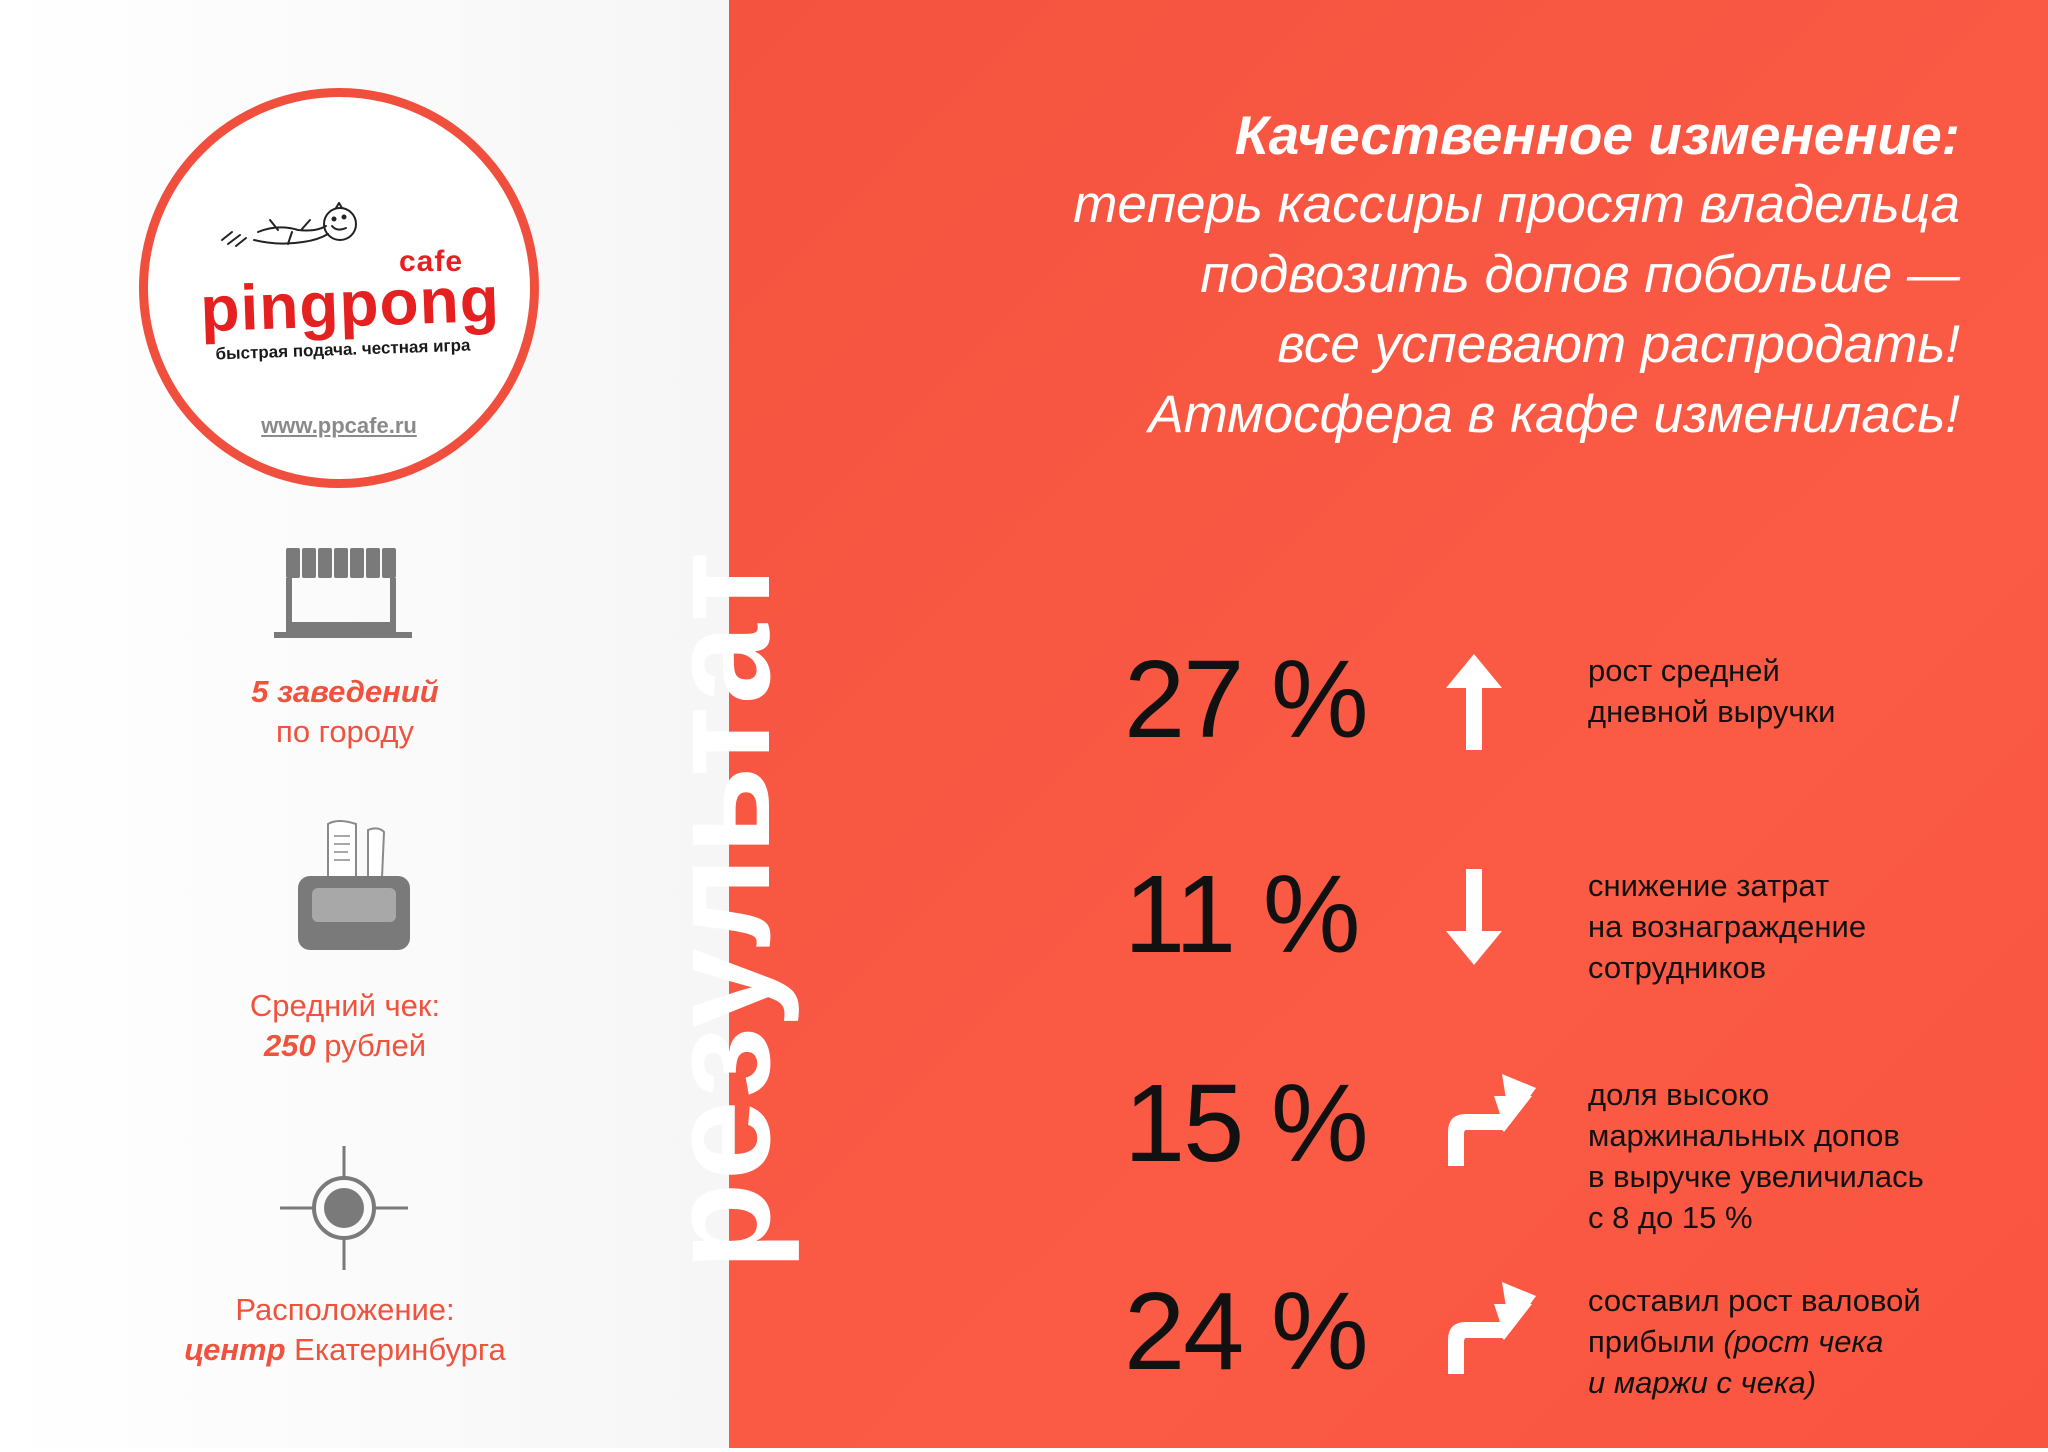 Image resolution: width=2048 pixels, height=1452 pixels. Describe the element at coordinates (1744, 1135) in the screenshot. I see `stat-description-line: маржинальных допов` at that location.